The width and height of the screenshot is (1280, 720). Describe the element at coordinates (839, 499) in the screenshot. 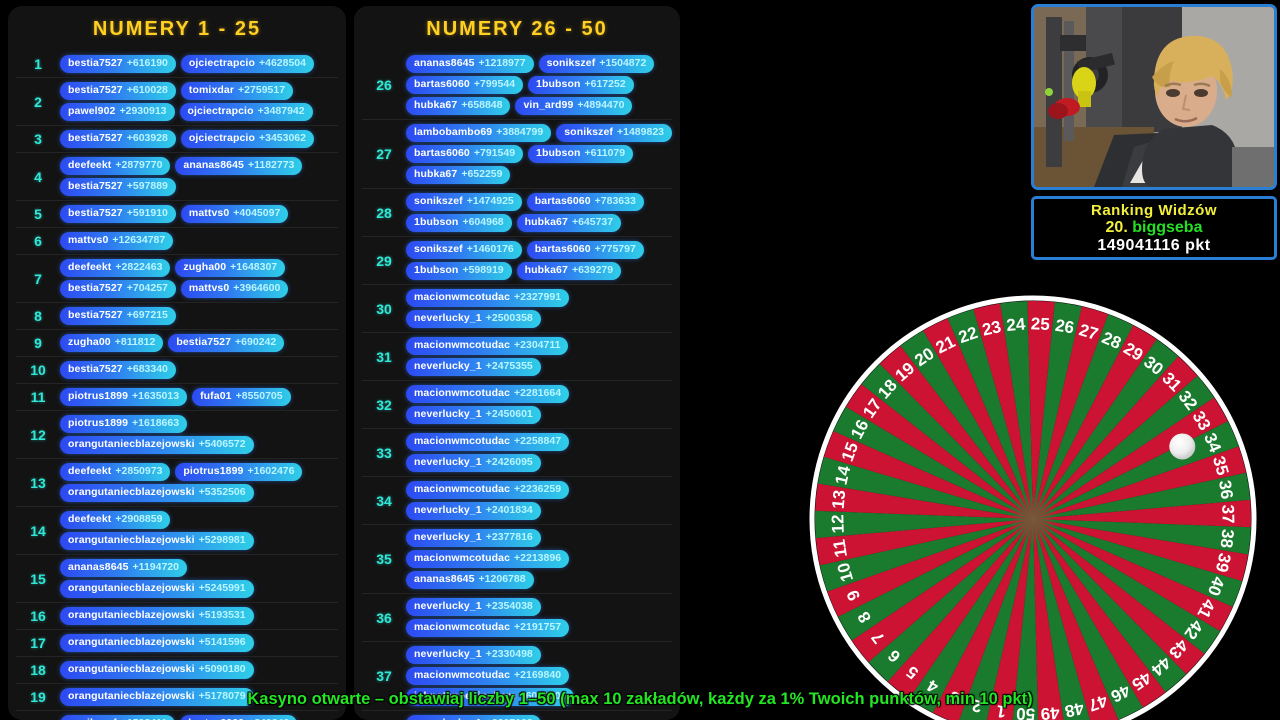

I see `wheel-number-label: 13` at that location.